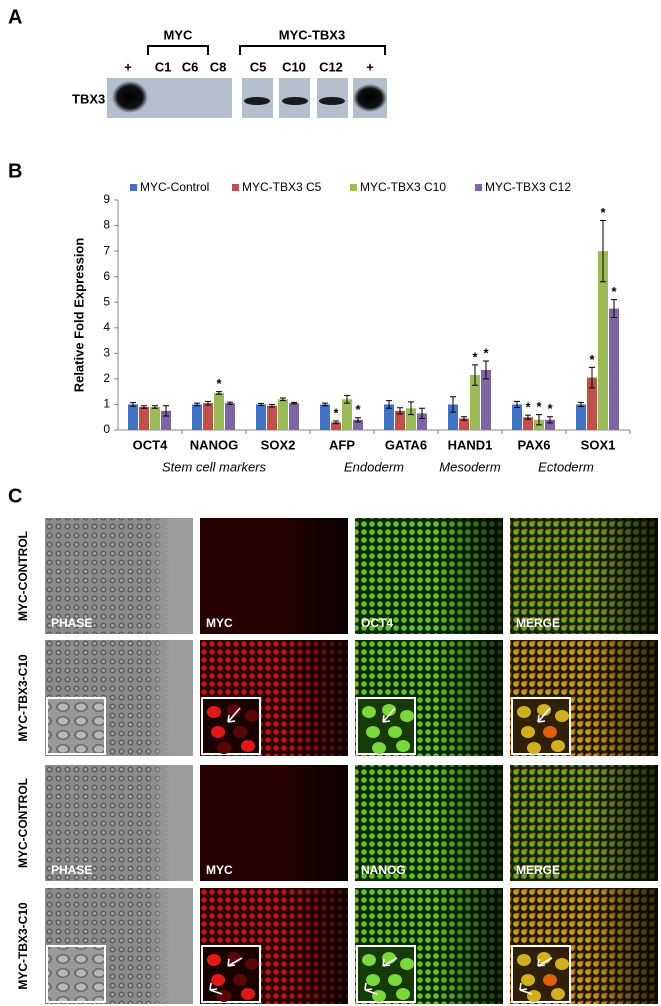 Image resolution: width=661 pixels, height=1006 pixels. Describe the element at coordinates (406, 444) in the screenshot. I see `x-tick-label: GATA6` at that location.